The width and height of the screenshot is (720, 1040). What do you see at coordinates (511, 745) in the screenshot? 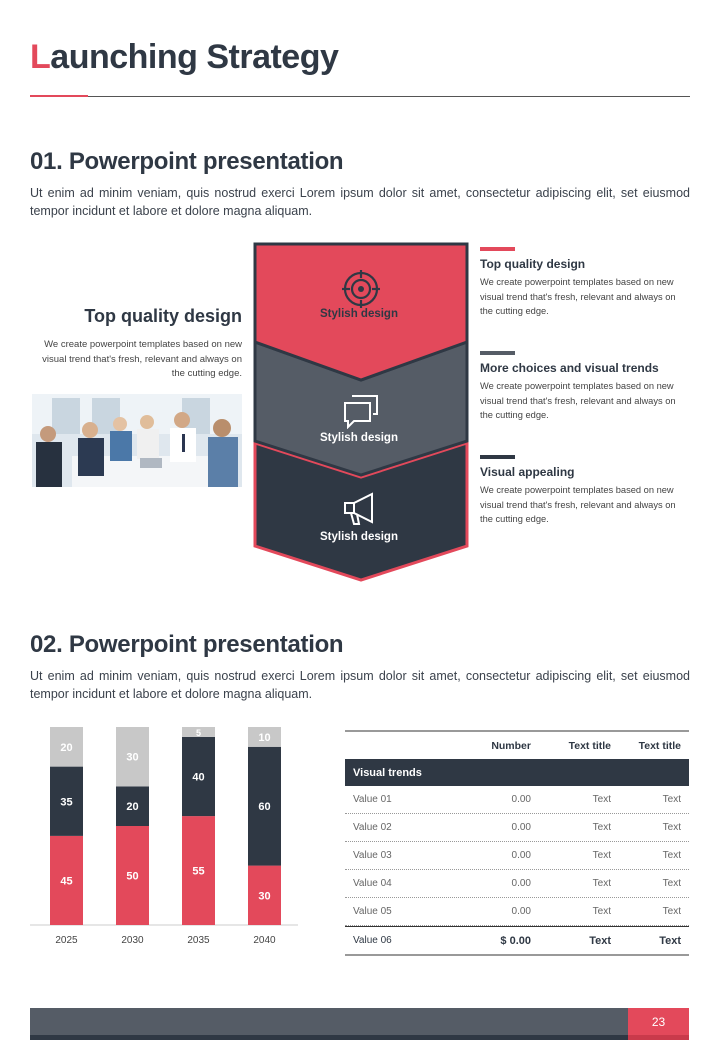
I see `table-header-cell: Number` at bounding box center [511, 745].